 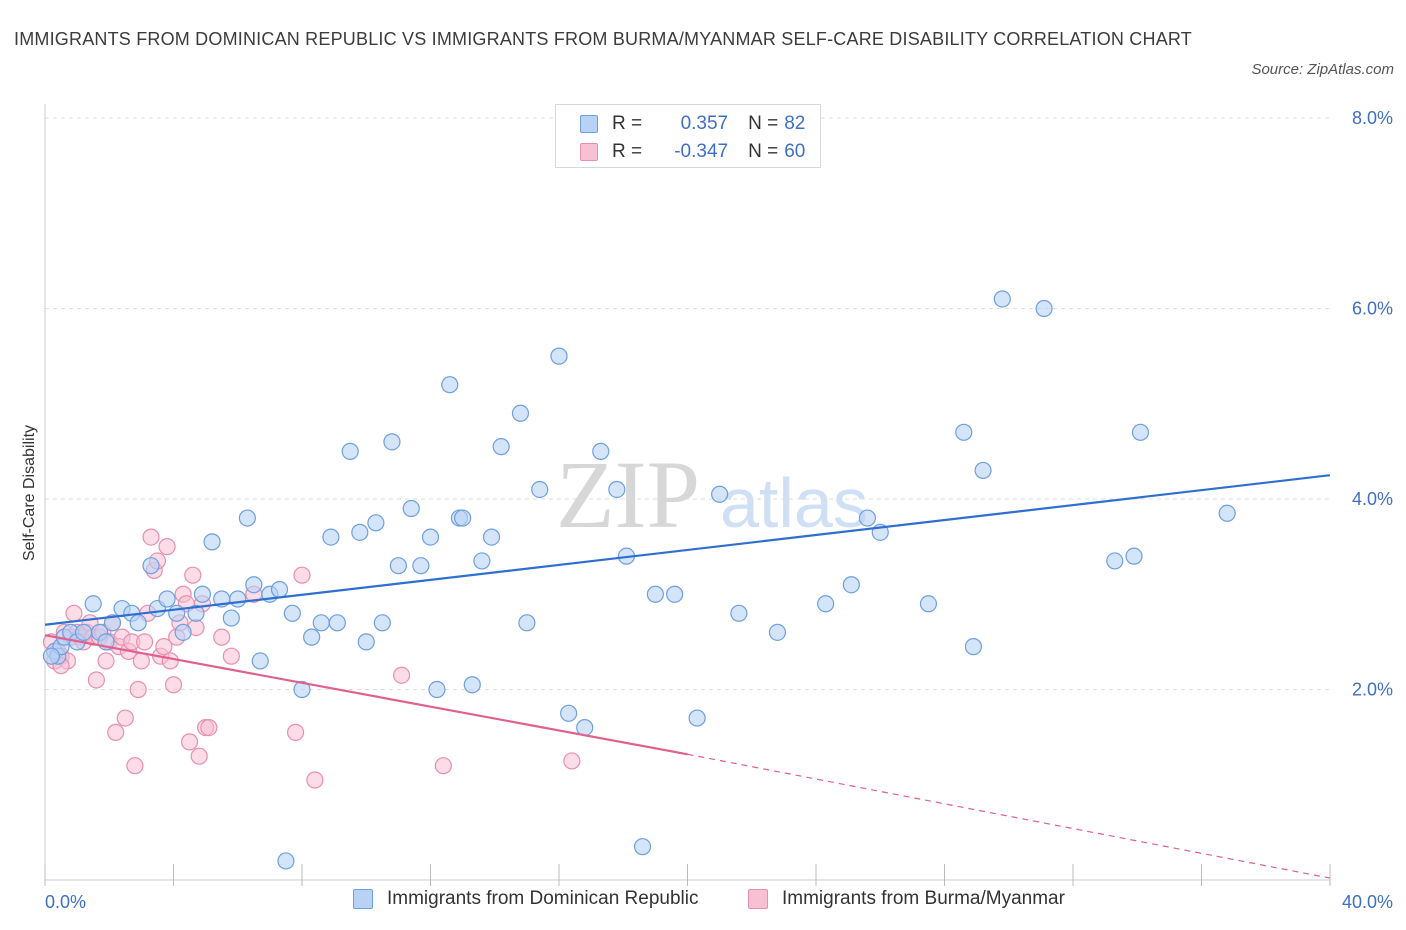 What do you see at coordinates (923, 898) in the screenshot?
I see `legend-label-burma: Immigrants from Burma/Myanmar` at bounding box center [923, 898].